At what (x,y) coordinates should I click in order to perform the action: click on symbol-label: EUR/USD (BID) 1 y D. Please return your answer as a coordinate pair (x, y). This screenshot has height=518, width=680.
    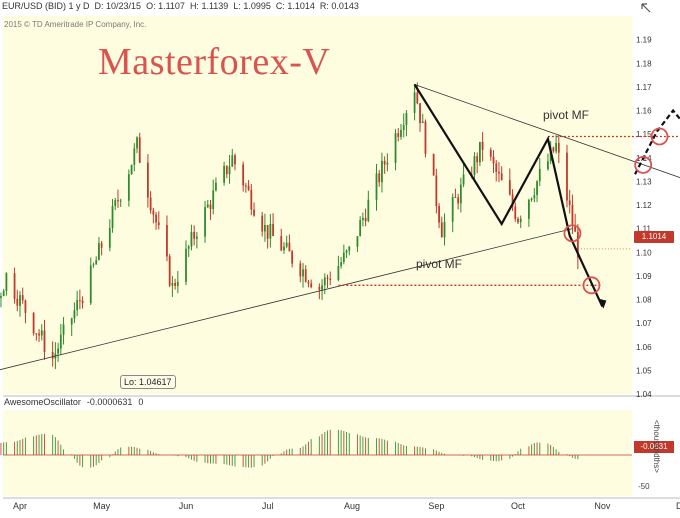
    Looking at the image, I should click on (46, 6).